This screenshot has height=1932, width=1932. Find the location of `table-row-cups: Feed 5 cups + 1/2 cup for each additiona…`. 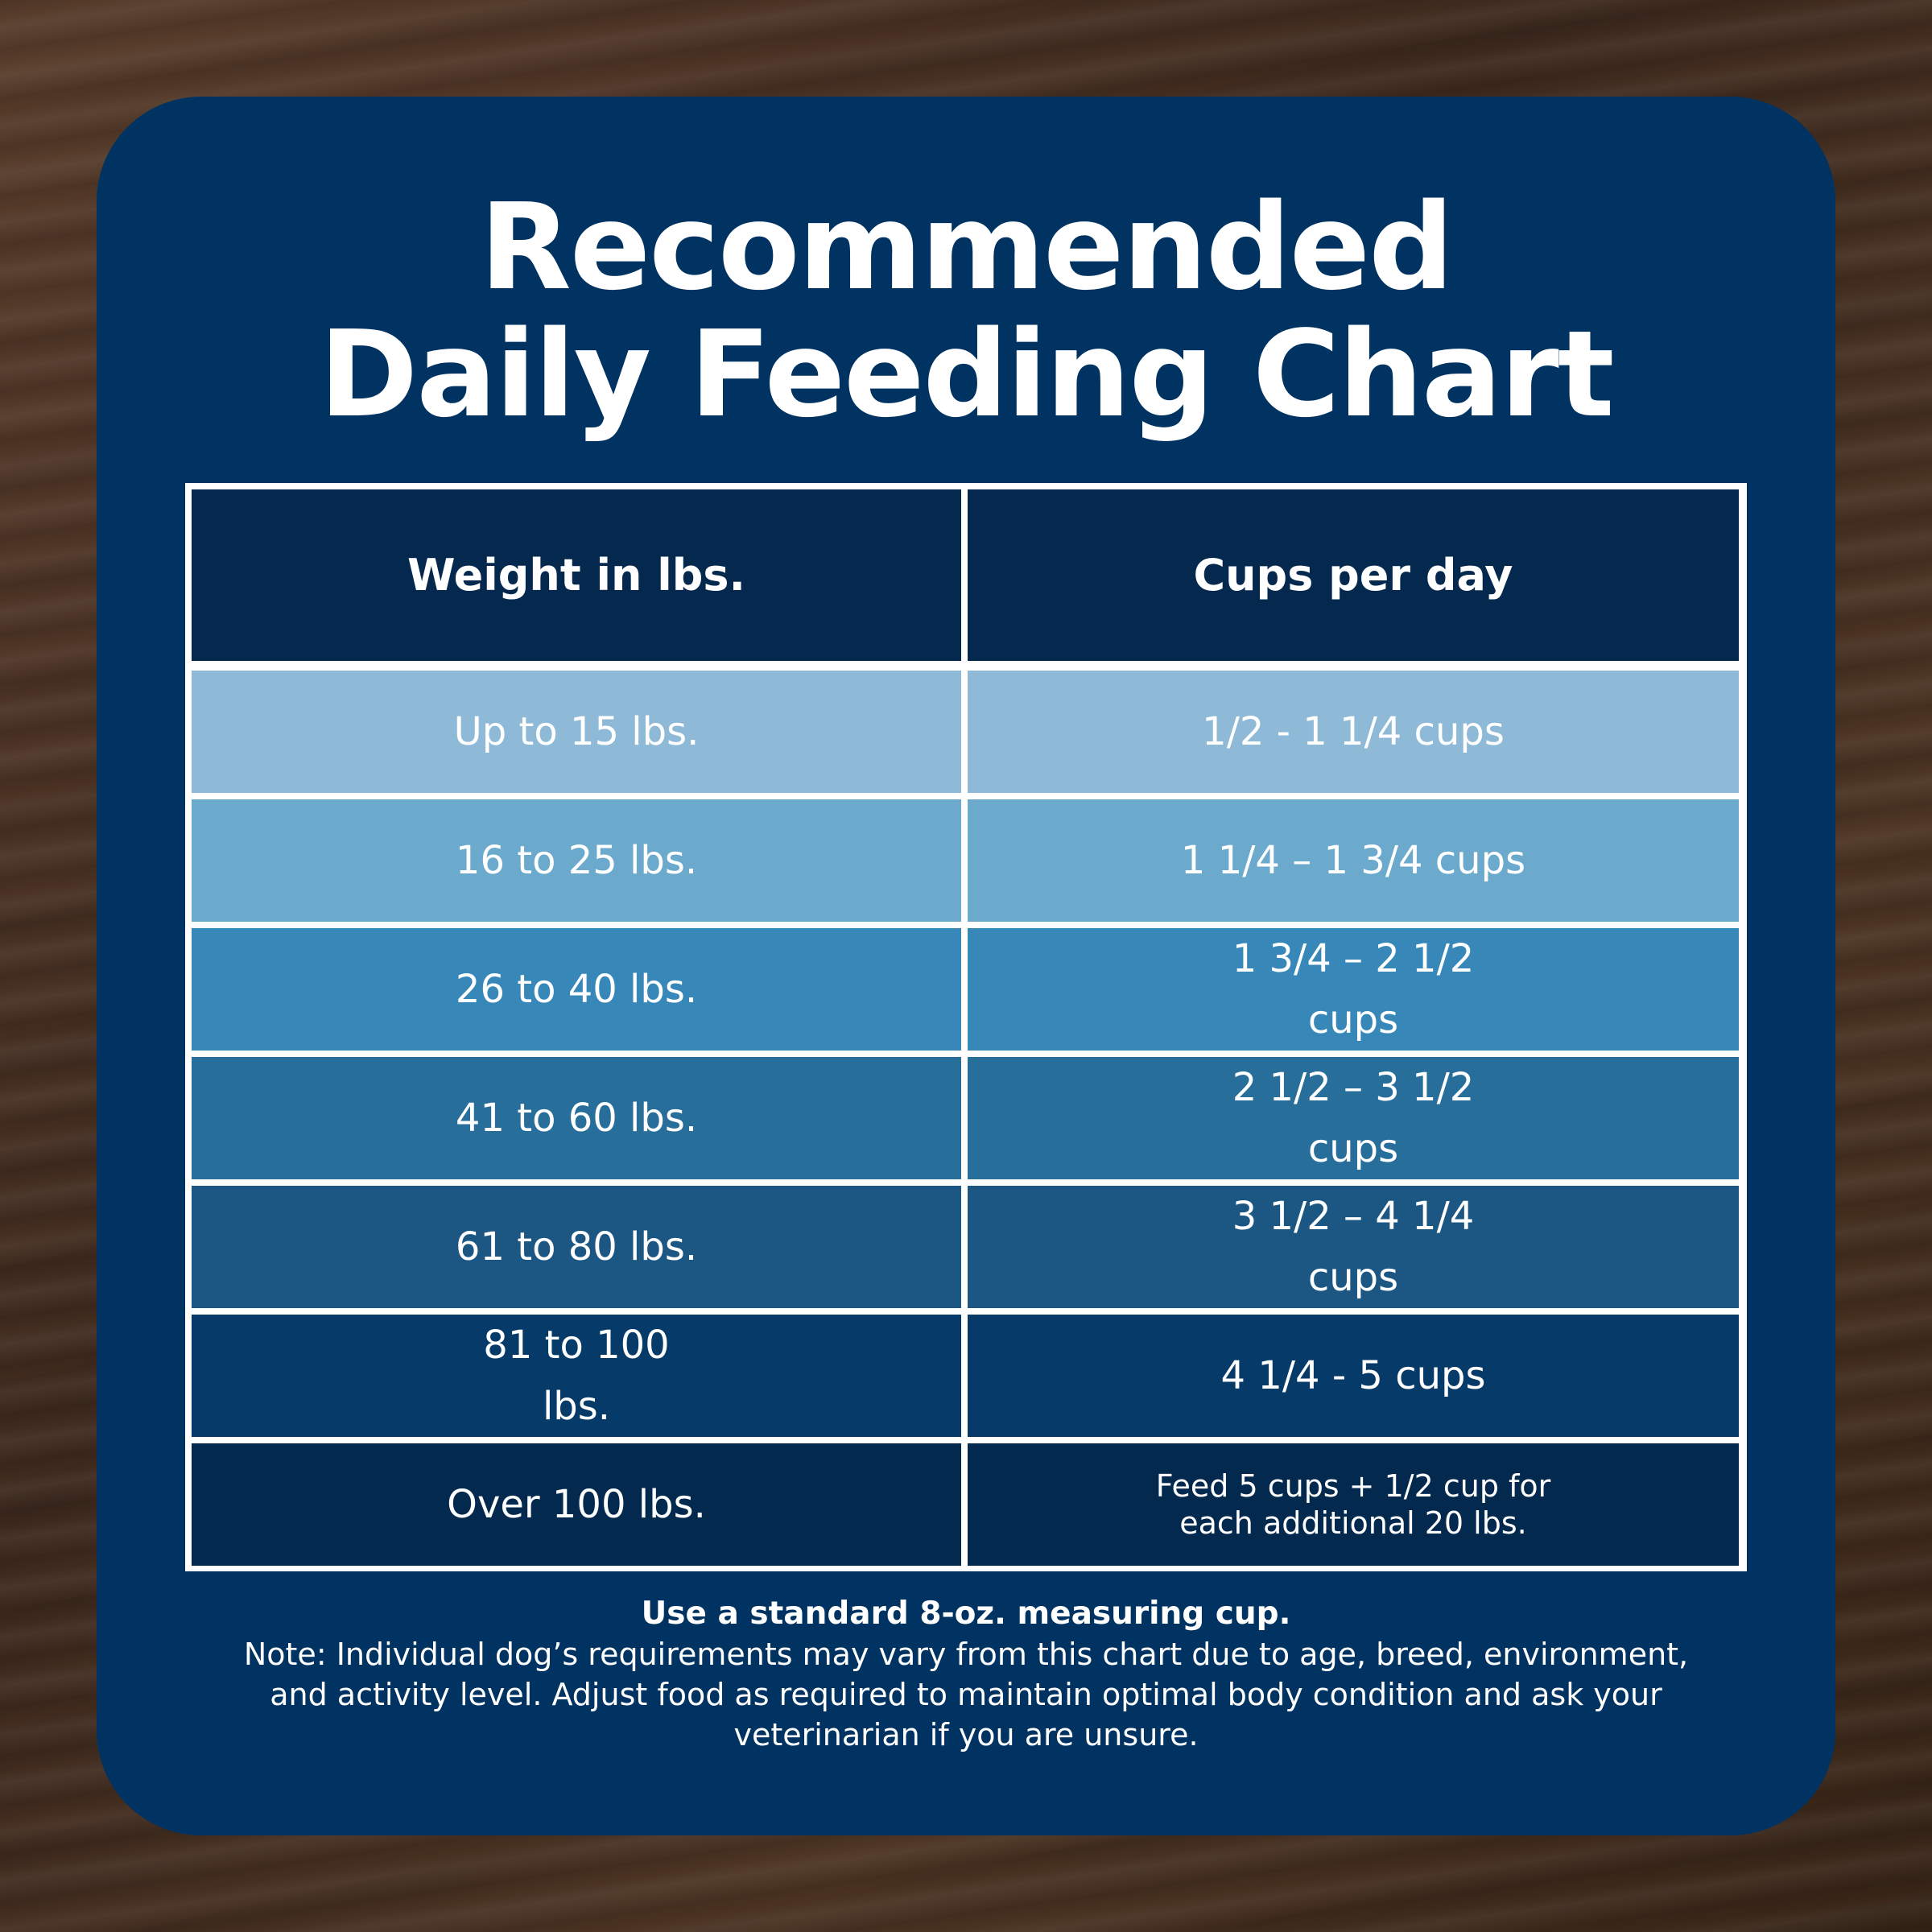

table-row-cups: Feed 5 cups + 1/2 cup for each additiona… is located at coordinates (1353, 1504).